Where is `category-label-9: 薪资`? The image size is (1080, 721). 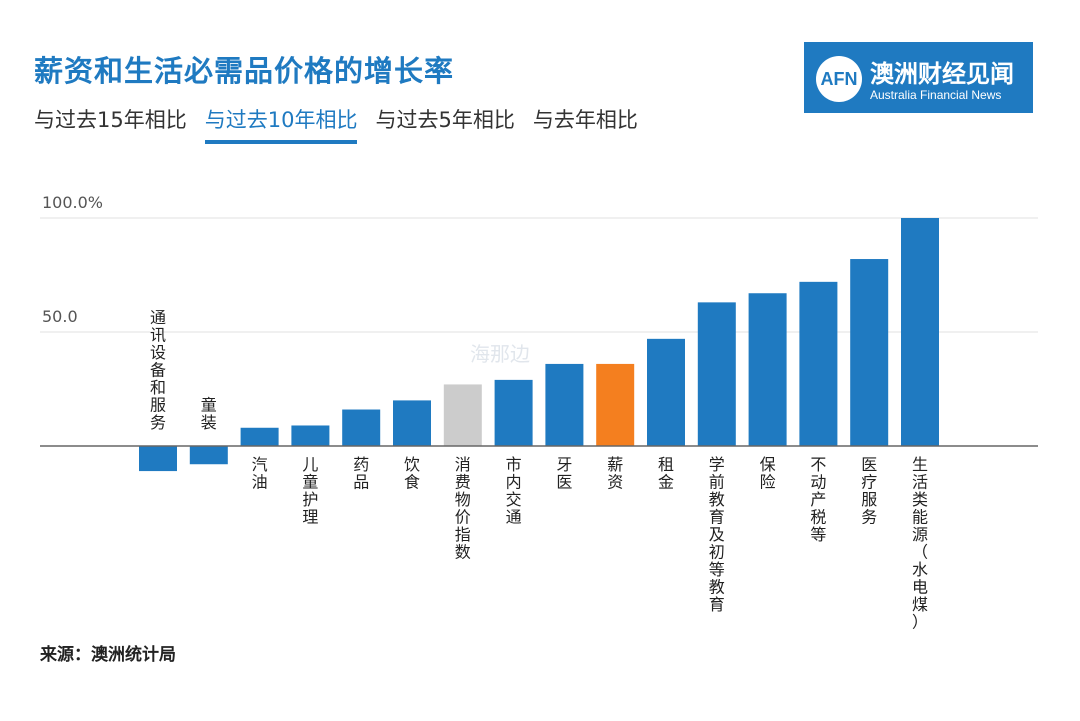
category-label-9: 薪资 is located at coordinates (615, 473).